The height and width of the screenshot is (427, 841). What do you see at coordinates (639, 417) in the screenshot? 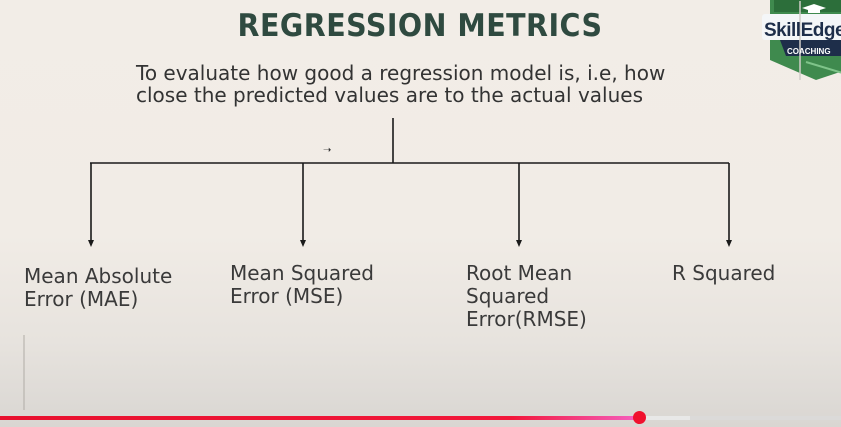
I see `video-scrubber-handle` at bounding box center [639, 417].